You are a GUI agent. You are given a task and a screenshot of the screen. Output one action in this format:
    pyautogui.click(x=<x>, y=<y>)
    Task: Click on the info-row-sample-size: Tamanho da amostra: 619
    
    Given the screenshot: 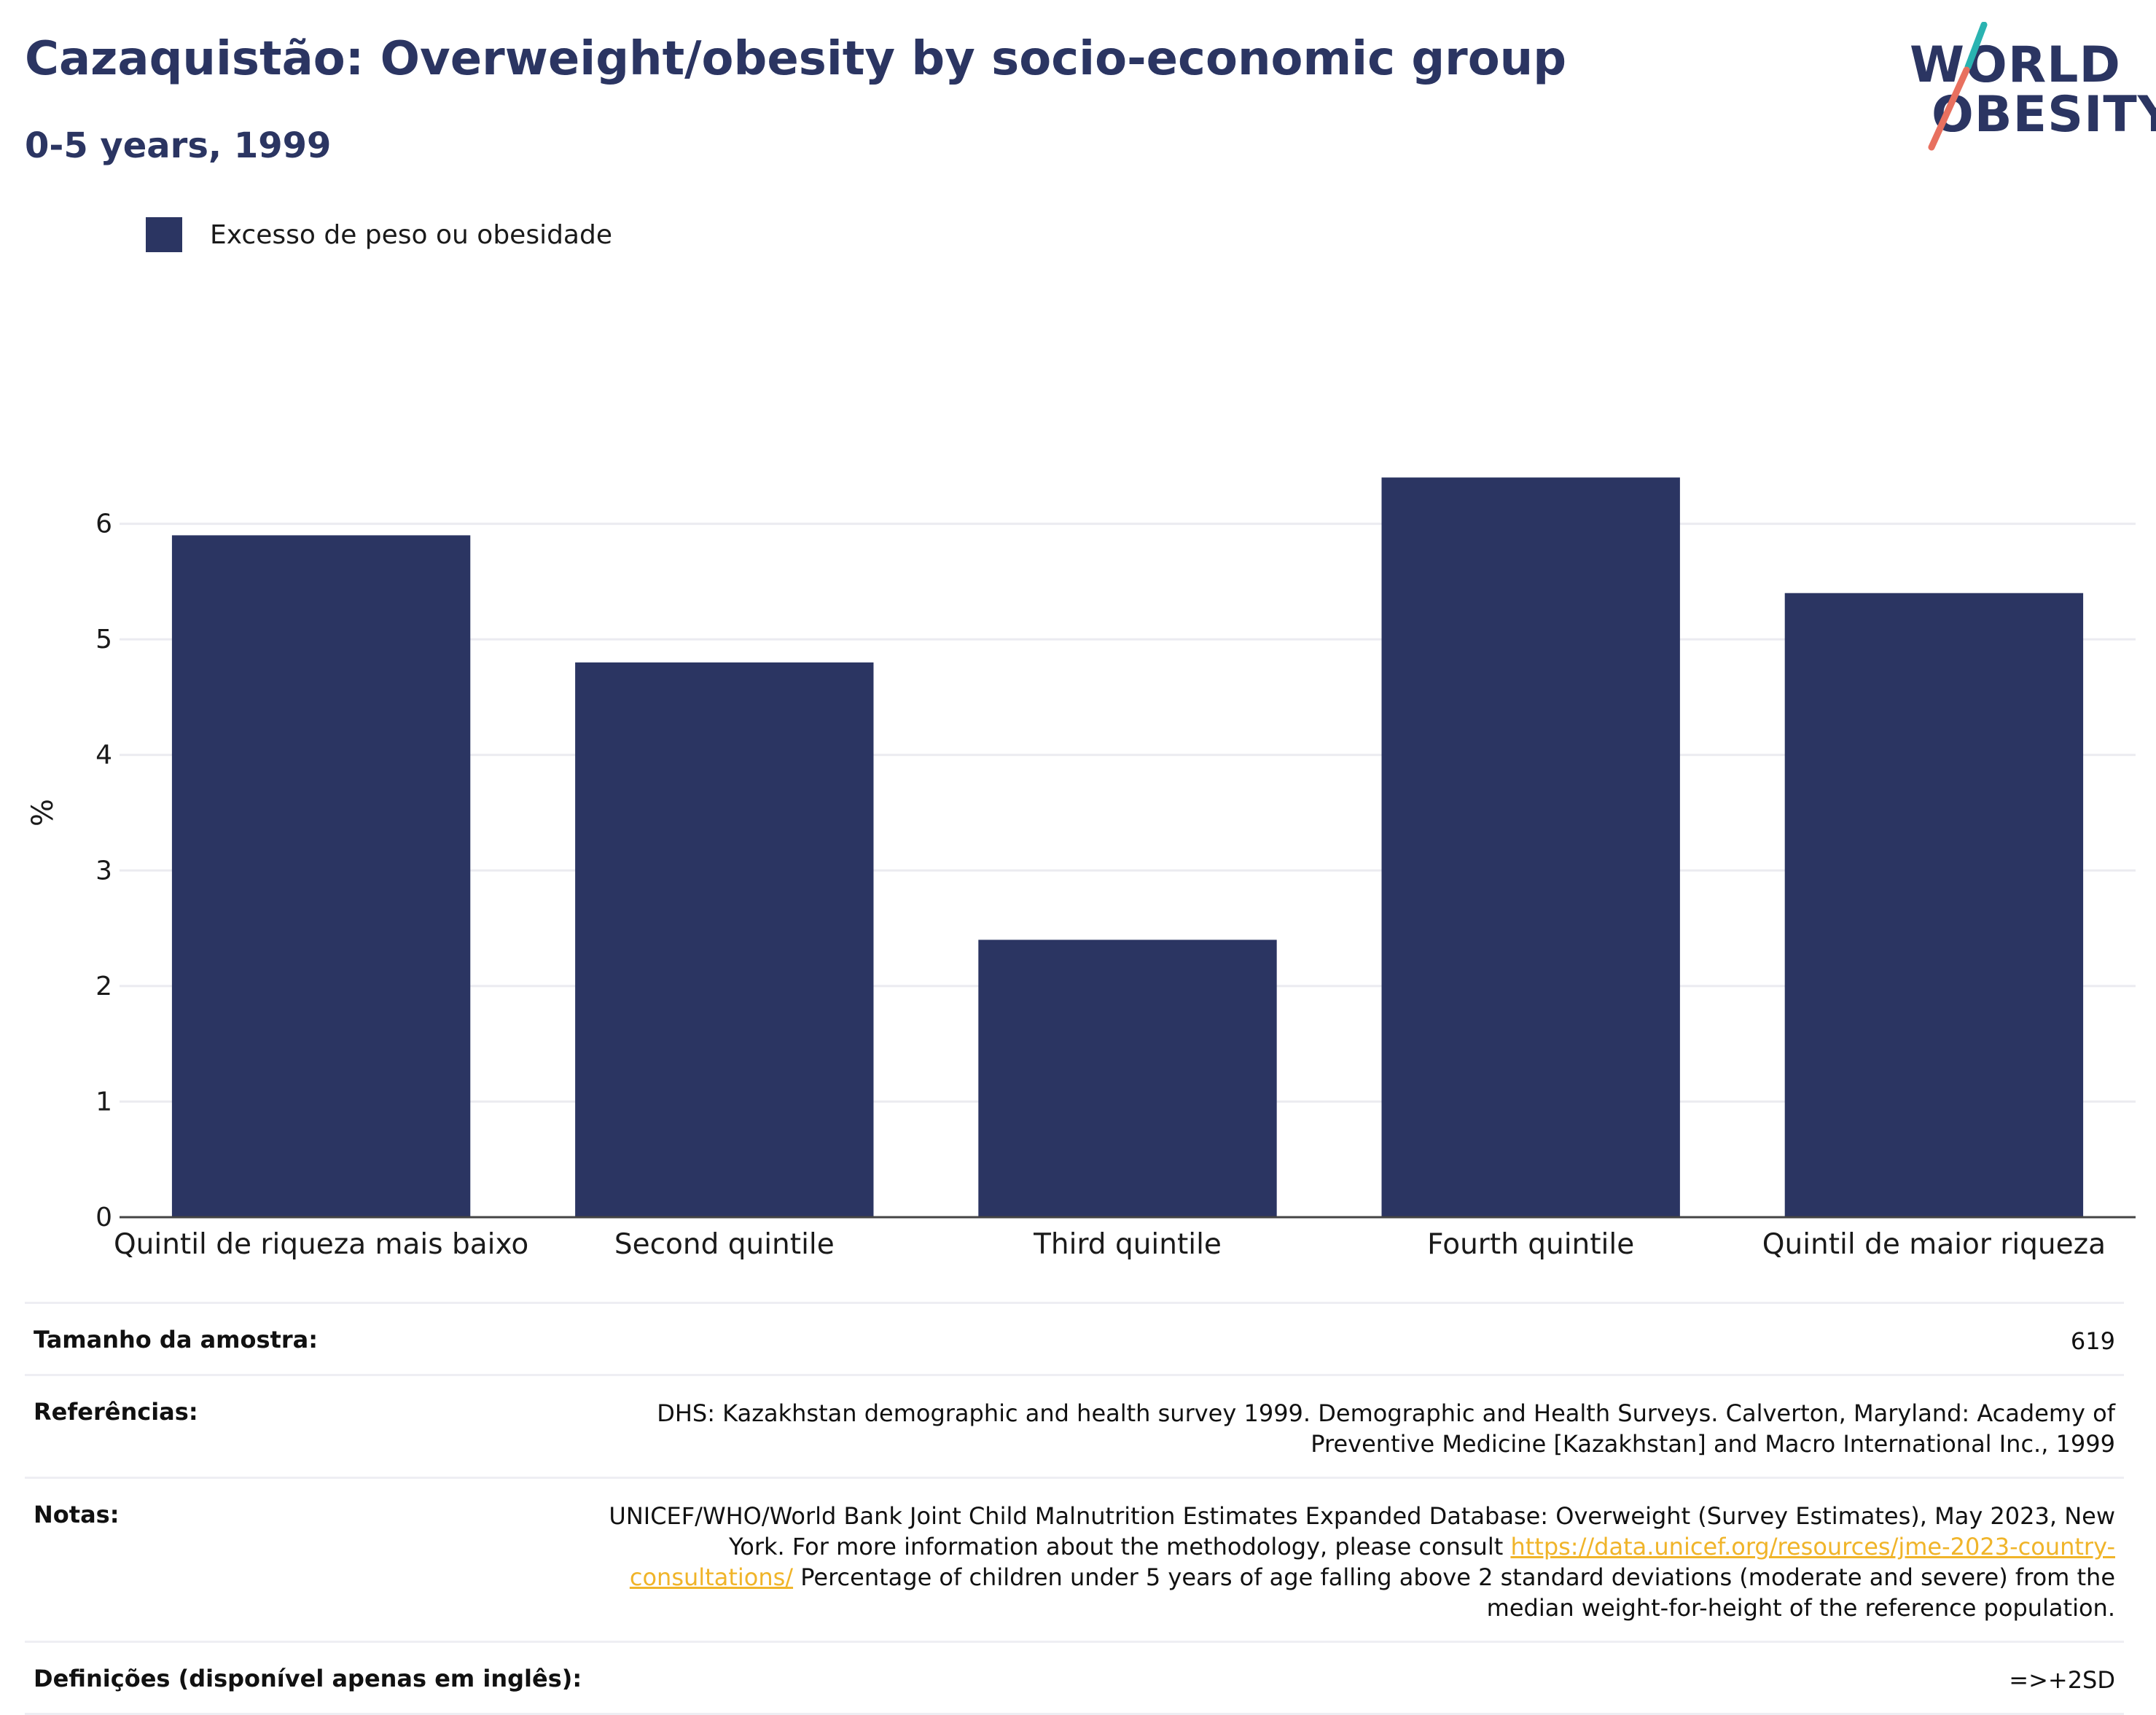 What is the action you would take?
    pyautogui.click(x=1075, y=1338)
    